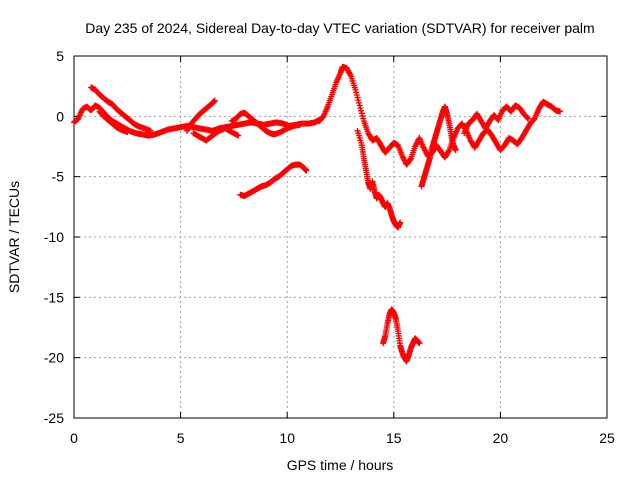  Describe the element at coordinates (54, 237) in the screenshot. I see `y-tick-label: -10` at that location.